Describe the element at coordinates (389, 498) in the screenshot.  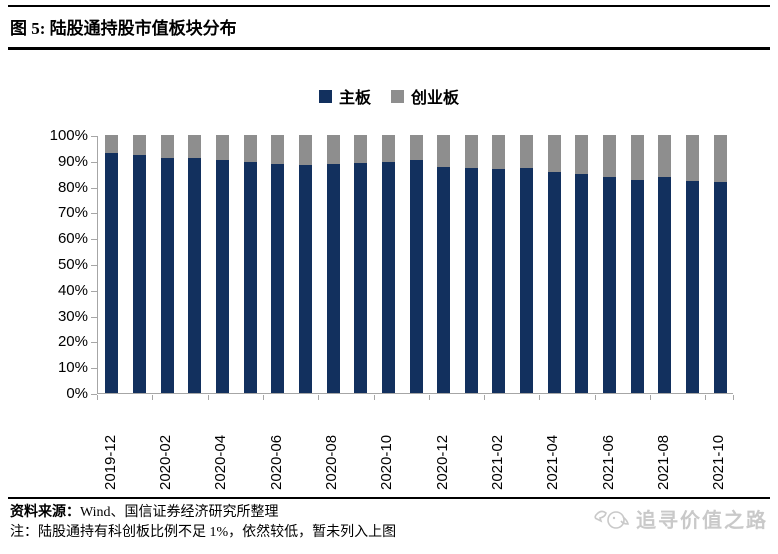
I see `footer-divider` at that location.